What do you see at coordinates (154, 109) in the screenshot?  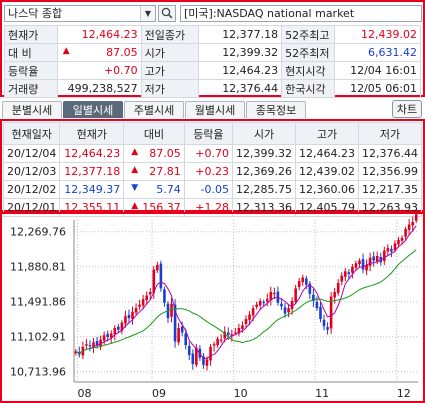 I see `tab-weekly: 주별시세` at bounding box center [154, 109].